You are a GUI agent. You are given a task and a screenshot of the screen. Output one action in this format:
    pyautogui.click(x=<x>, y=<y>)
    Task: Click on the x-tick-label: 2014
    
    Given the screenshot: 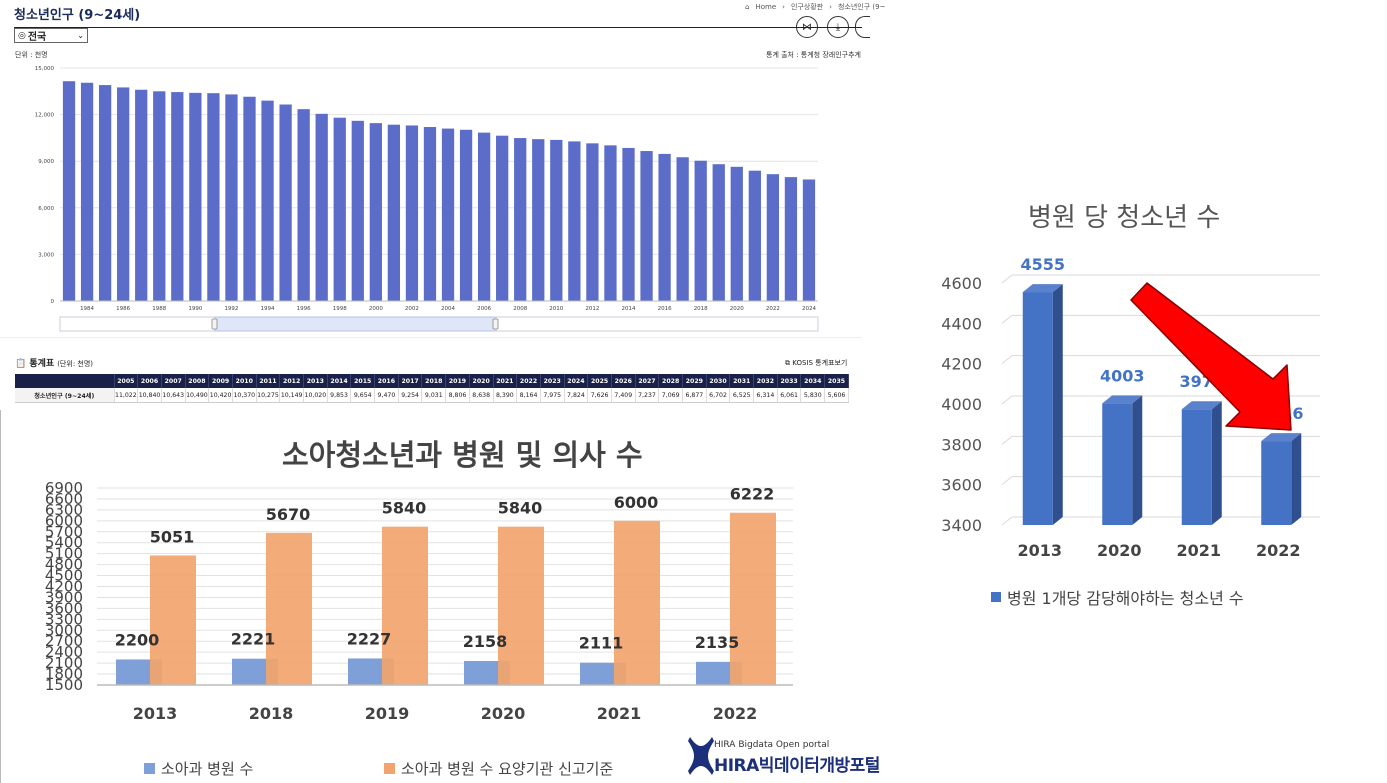 What is the action you would take?
    pyautogui.click(x=629, y=309)
    